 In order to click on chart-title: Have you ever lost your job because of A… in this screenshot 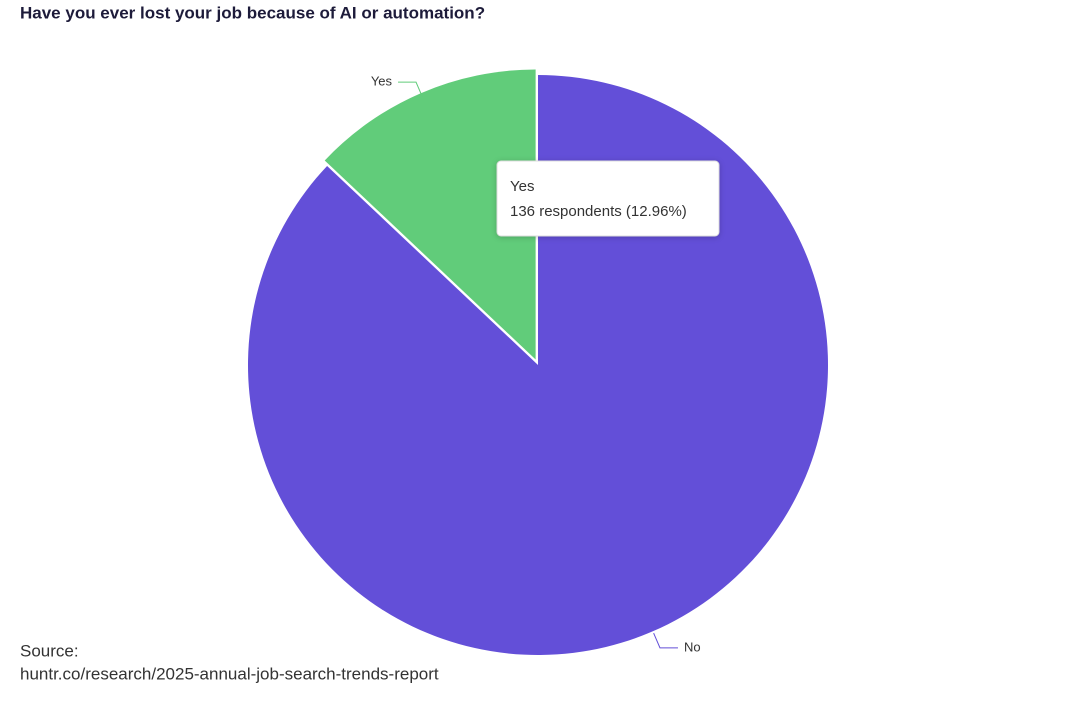, I will do `click(252, 12)`.